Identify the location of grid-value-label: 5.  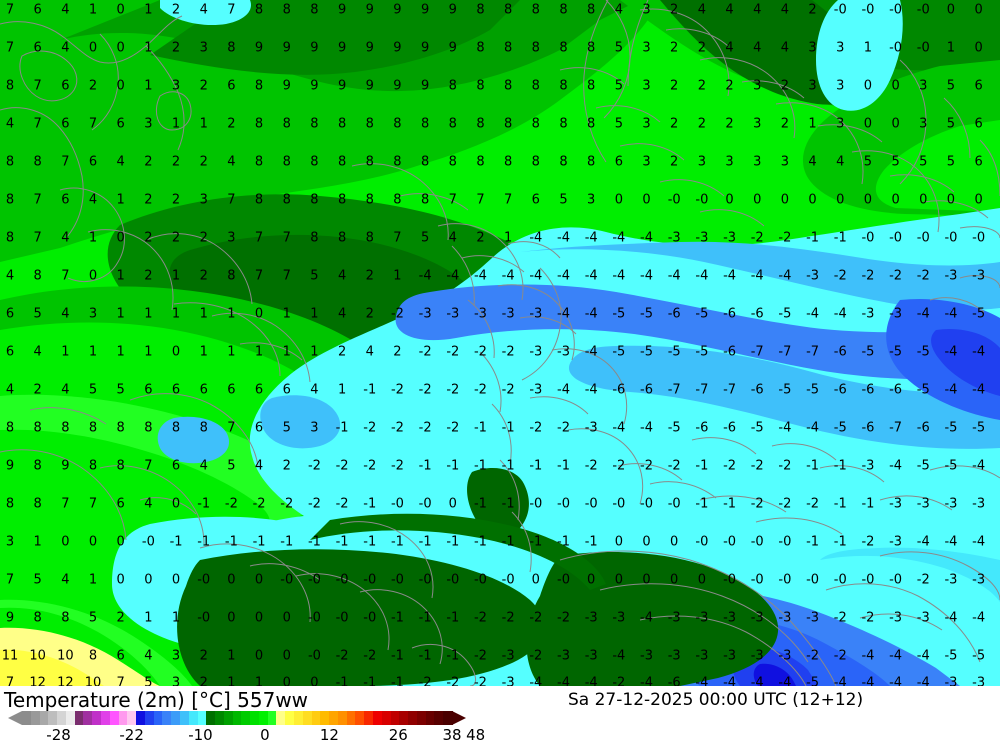
(618, 86).